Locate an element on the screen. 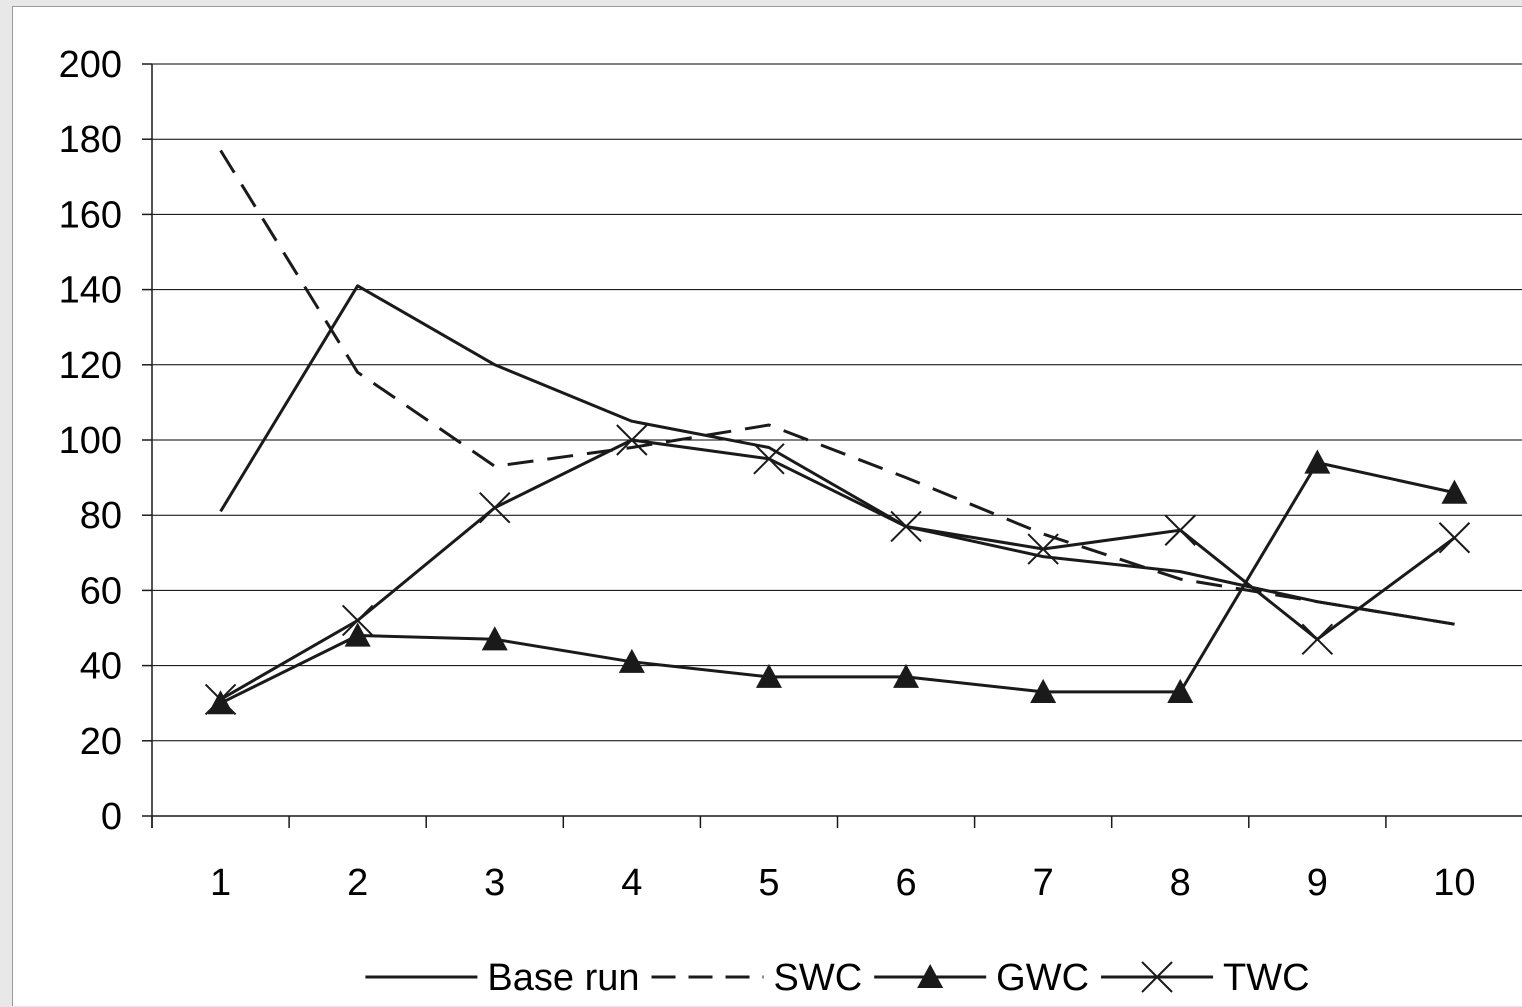  legend-x-marker is located at coordinates (1157, 977).